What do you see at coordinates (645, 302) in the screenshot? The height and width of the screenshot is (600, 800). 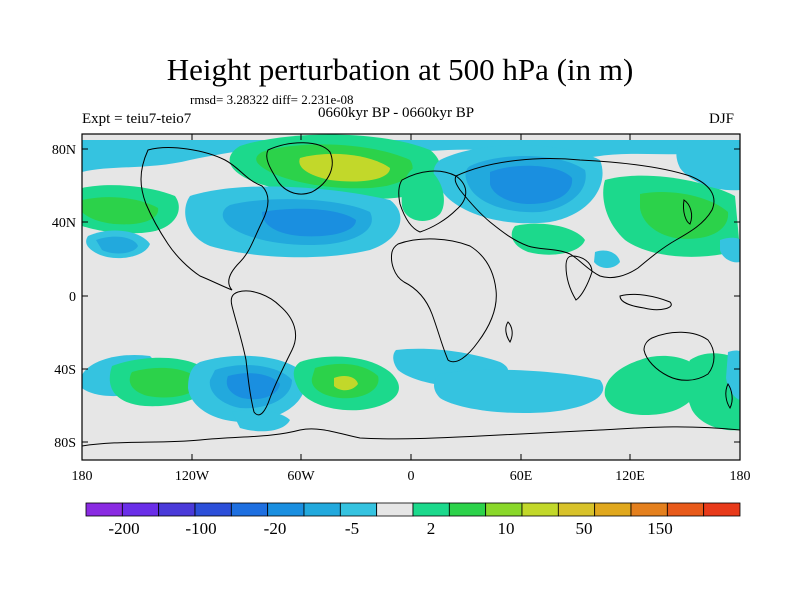 I see `coast-indonesia` at bounding box center [645, 302].